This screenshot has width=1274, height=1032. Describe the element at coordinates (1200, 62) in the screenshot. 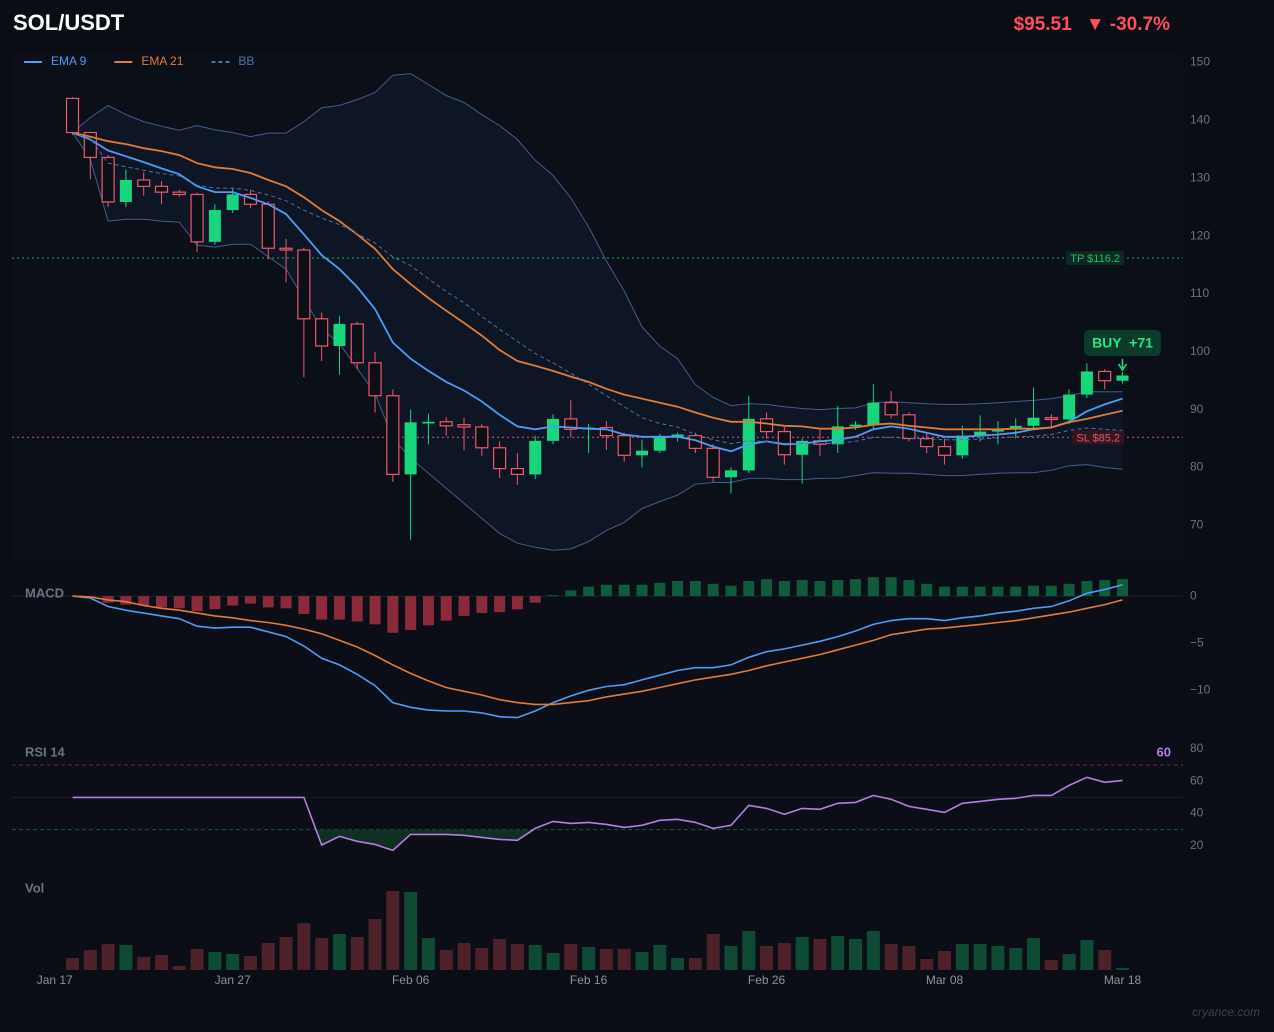

I see `y-tick-label: 150` at that location.